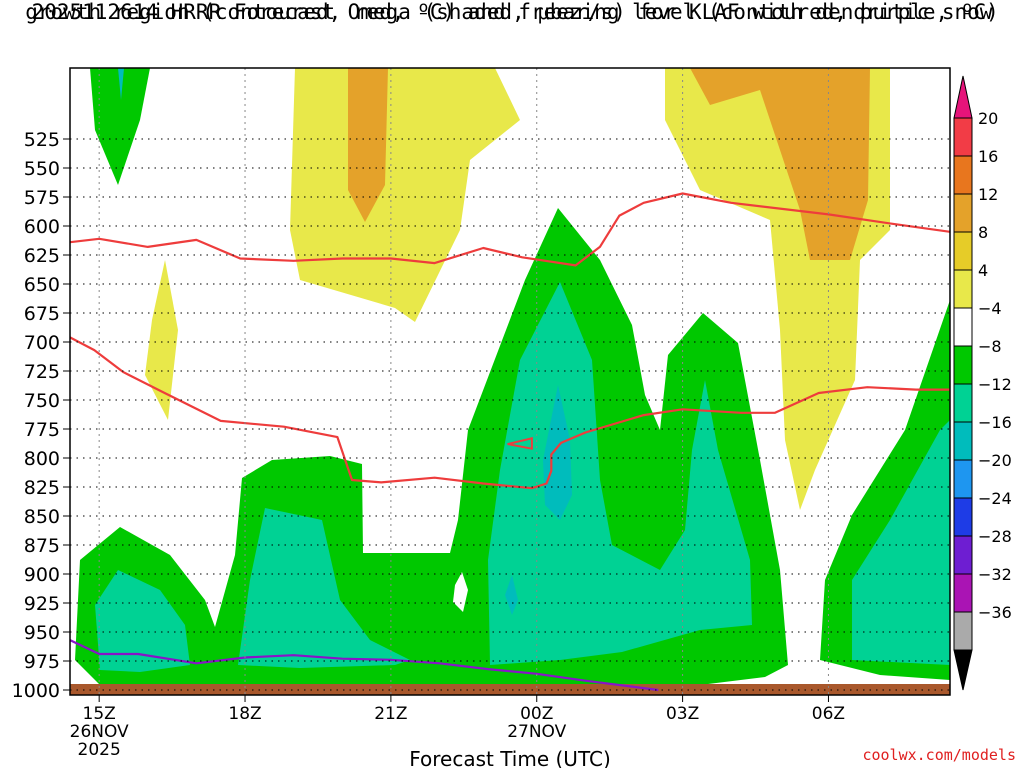 The height and width of the screenshot is (768, 1024). I want to click on colorbar-label: 20, so click(988, 118).